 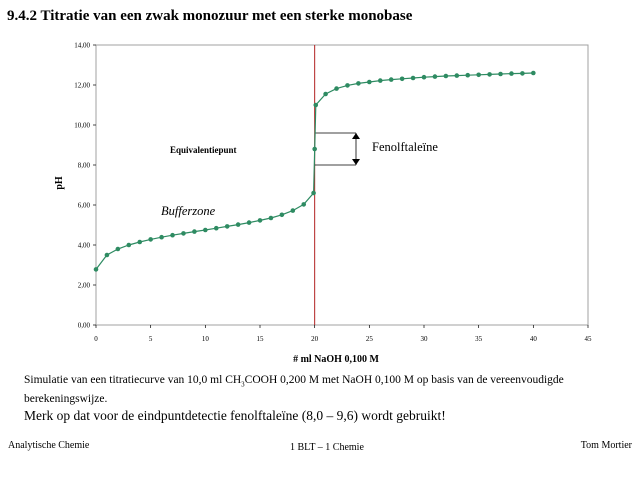 What do you see at coordinates (84, 326) in the screenshot?
I see `y-tick-label: 0,00` at bounding box center [84, 326].